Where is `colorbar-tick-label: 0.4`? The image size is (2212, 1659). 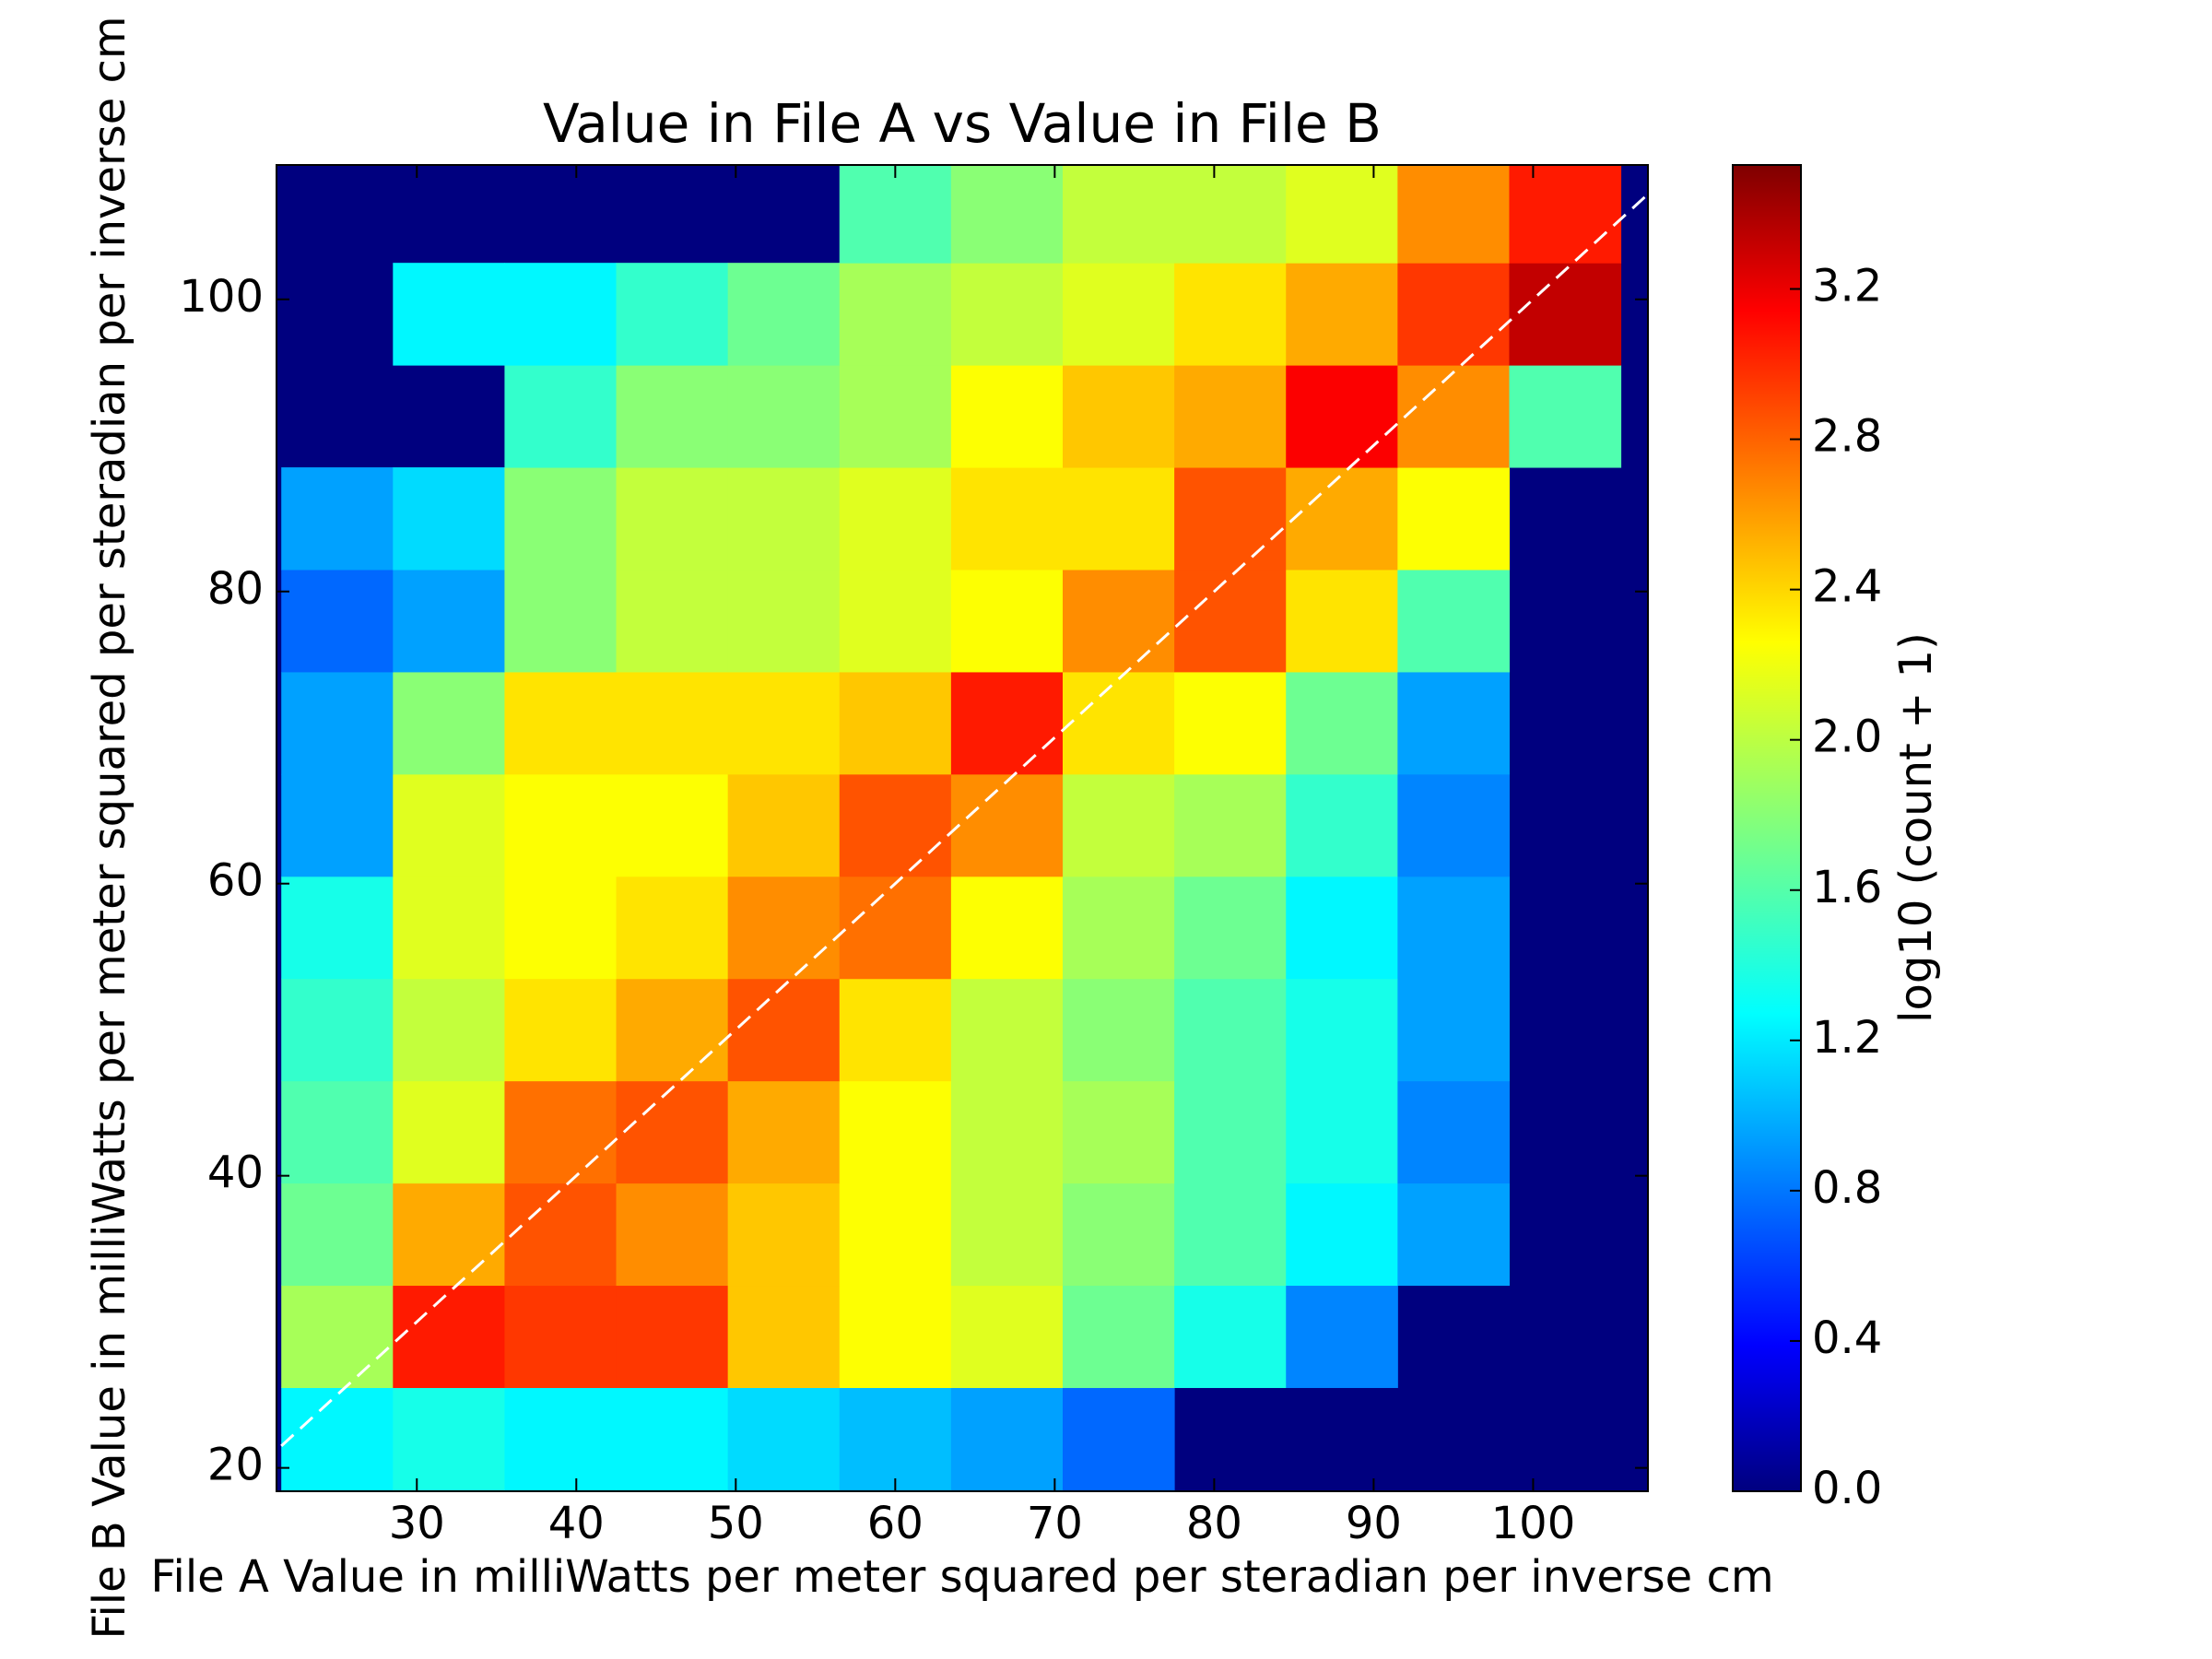 colorbar-tick-label: 0.4 is located at coordinates (1847, 1338).